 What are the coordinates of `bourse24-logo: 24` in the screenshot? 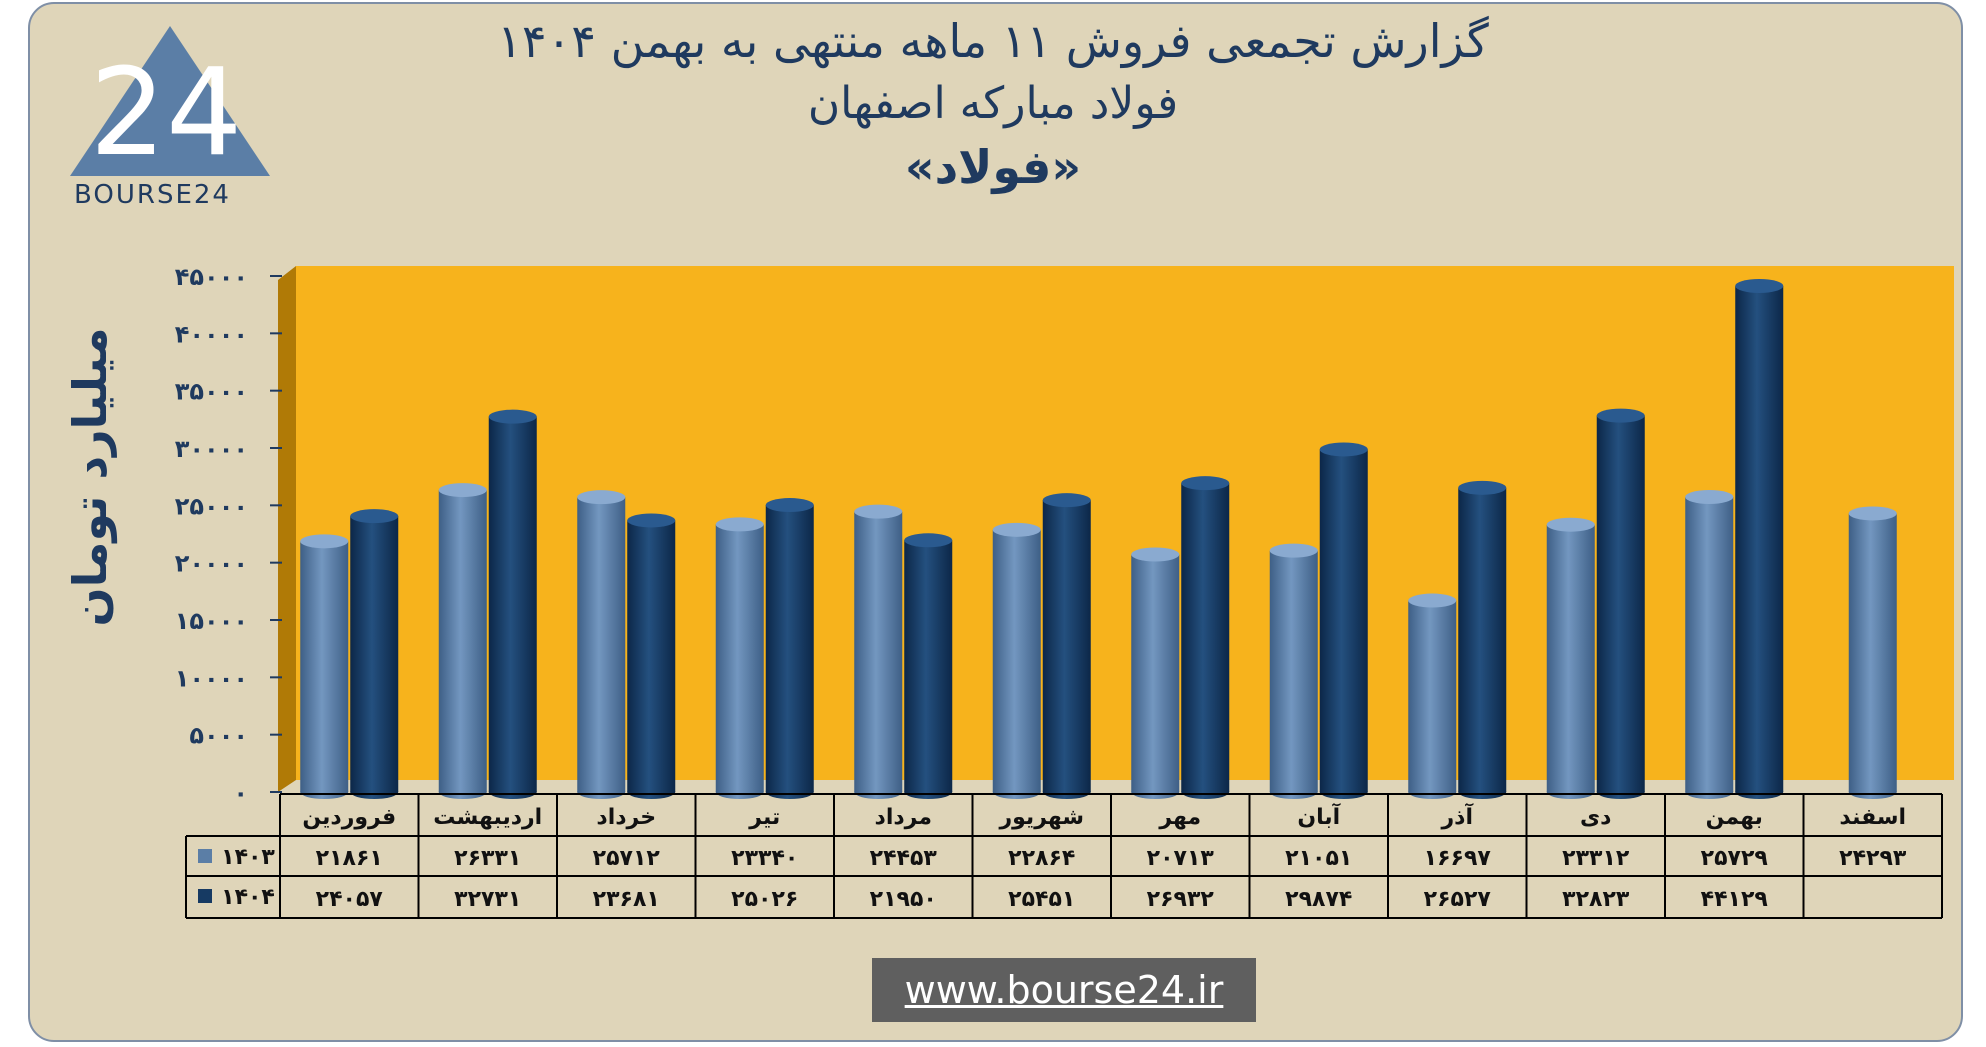 It's located at (170, 104).